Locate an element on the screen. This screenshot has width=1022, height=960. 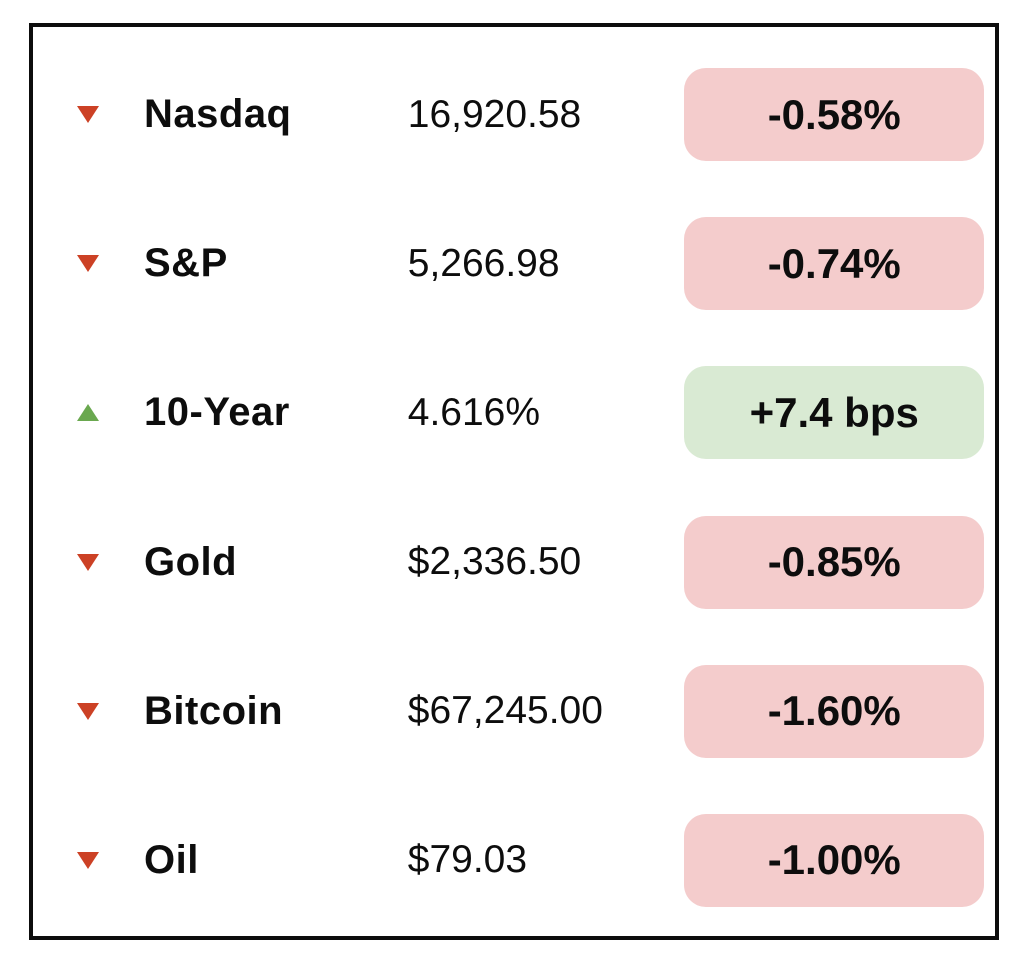
instrument-label: Gold is located at coordinates (191, 561).